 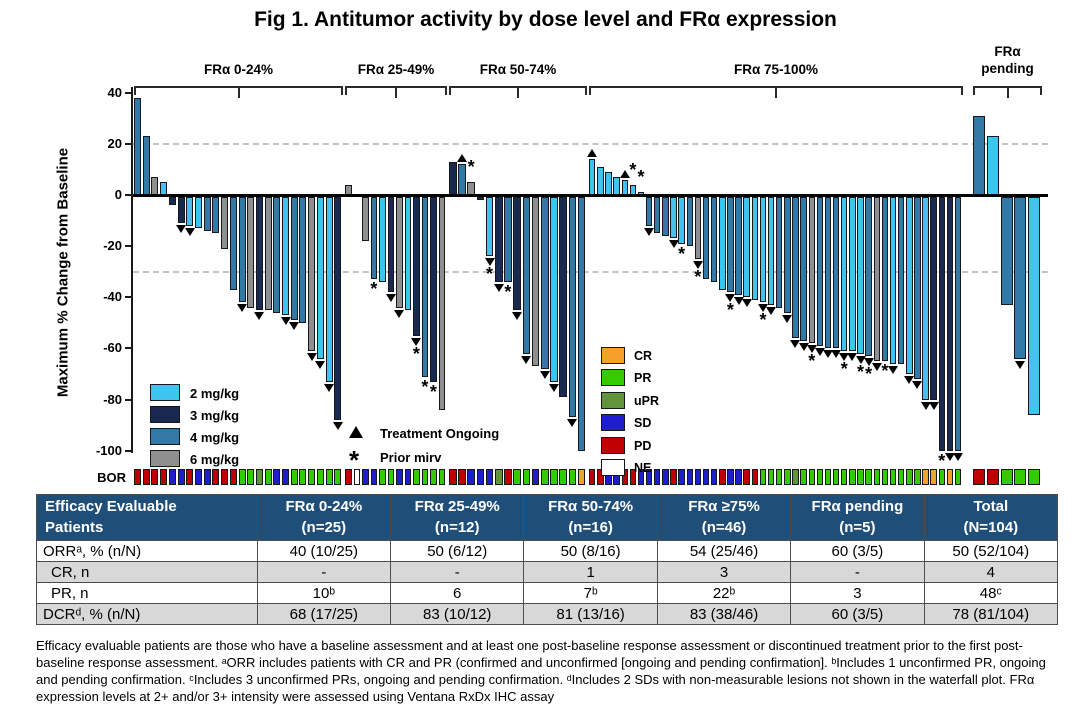 What do you see at coordinates (128, 143) in the screenshot?
I see `y-axis-tick` at bounding box center [128, 143].